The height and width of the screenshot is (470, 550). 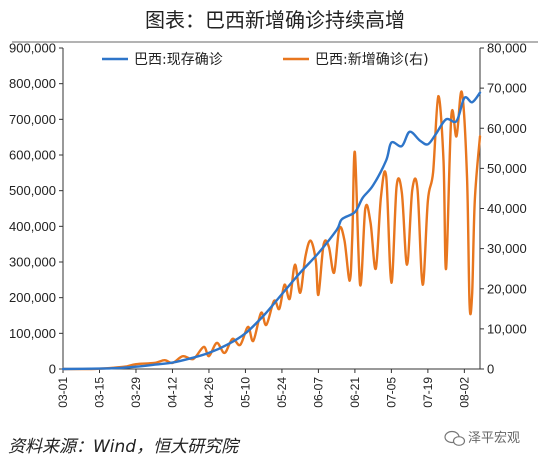 I want to click on legend-label-active-cases: 巴西:现存确诊, so click(x=178, y=60).